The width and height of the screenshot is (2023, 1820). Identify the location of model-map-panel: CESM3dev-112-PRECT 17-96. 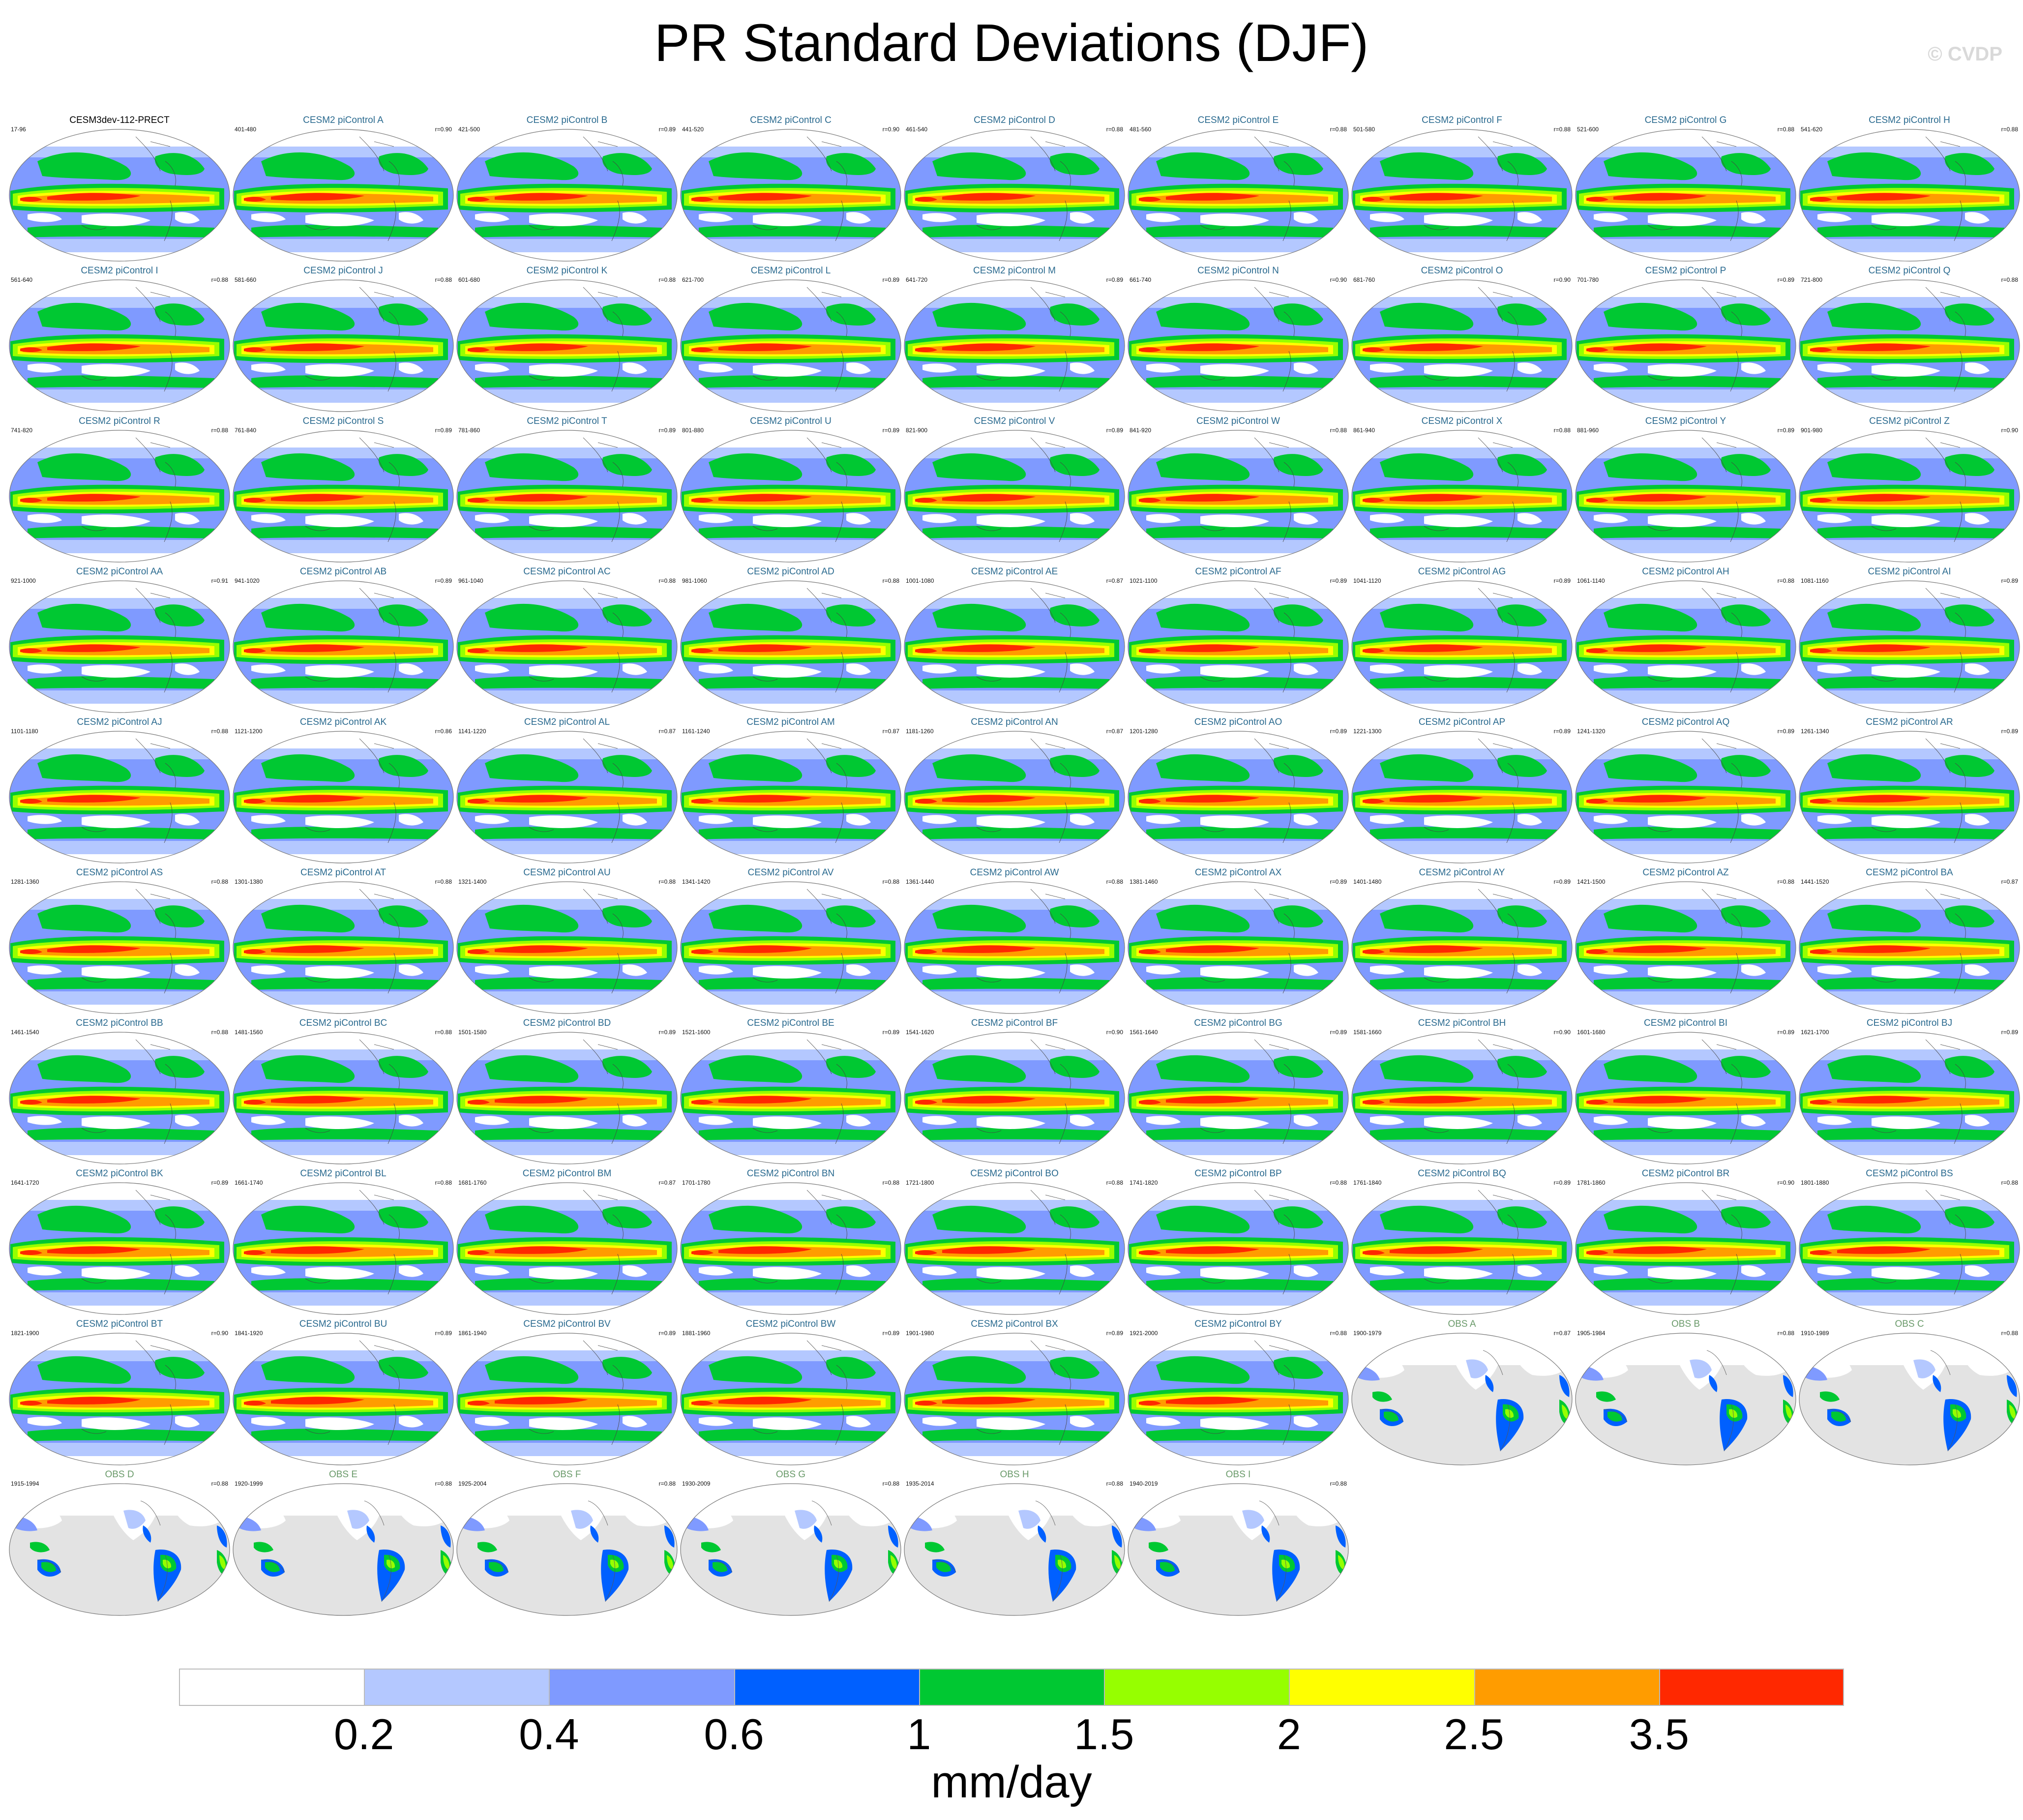
(119, 189).